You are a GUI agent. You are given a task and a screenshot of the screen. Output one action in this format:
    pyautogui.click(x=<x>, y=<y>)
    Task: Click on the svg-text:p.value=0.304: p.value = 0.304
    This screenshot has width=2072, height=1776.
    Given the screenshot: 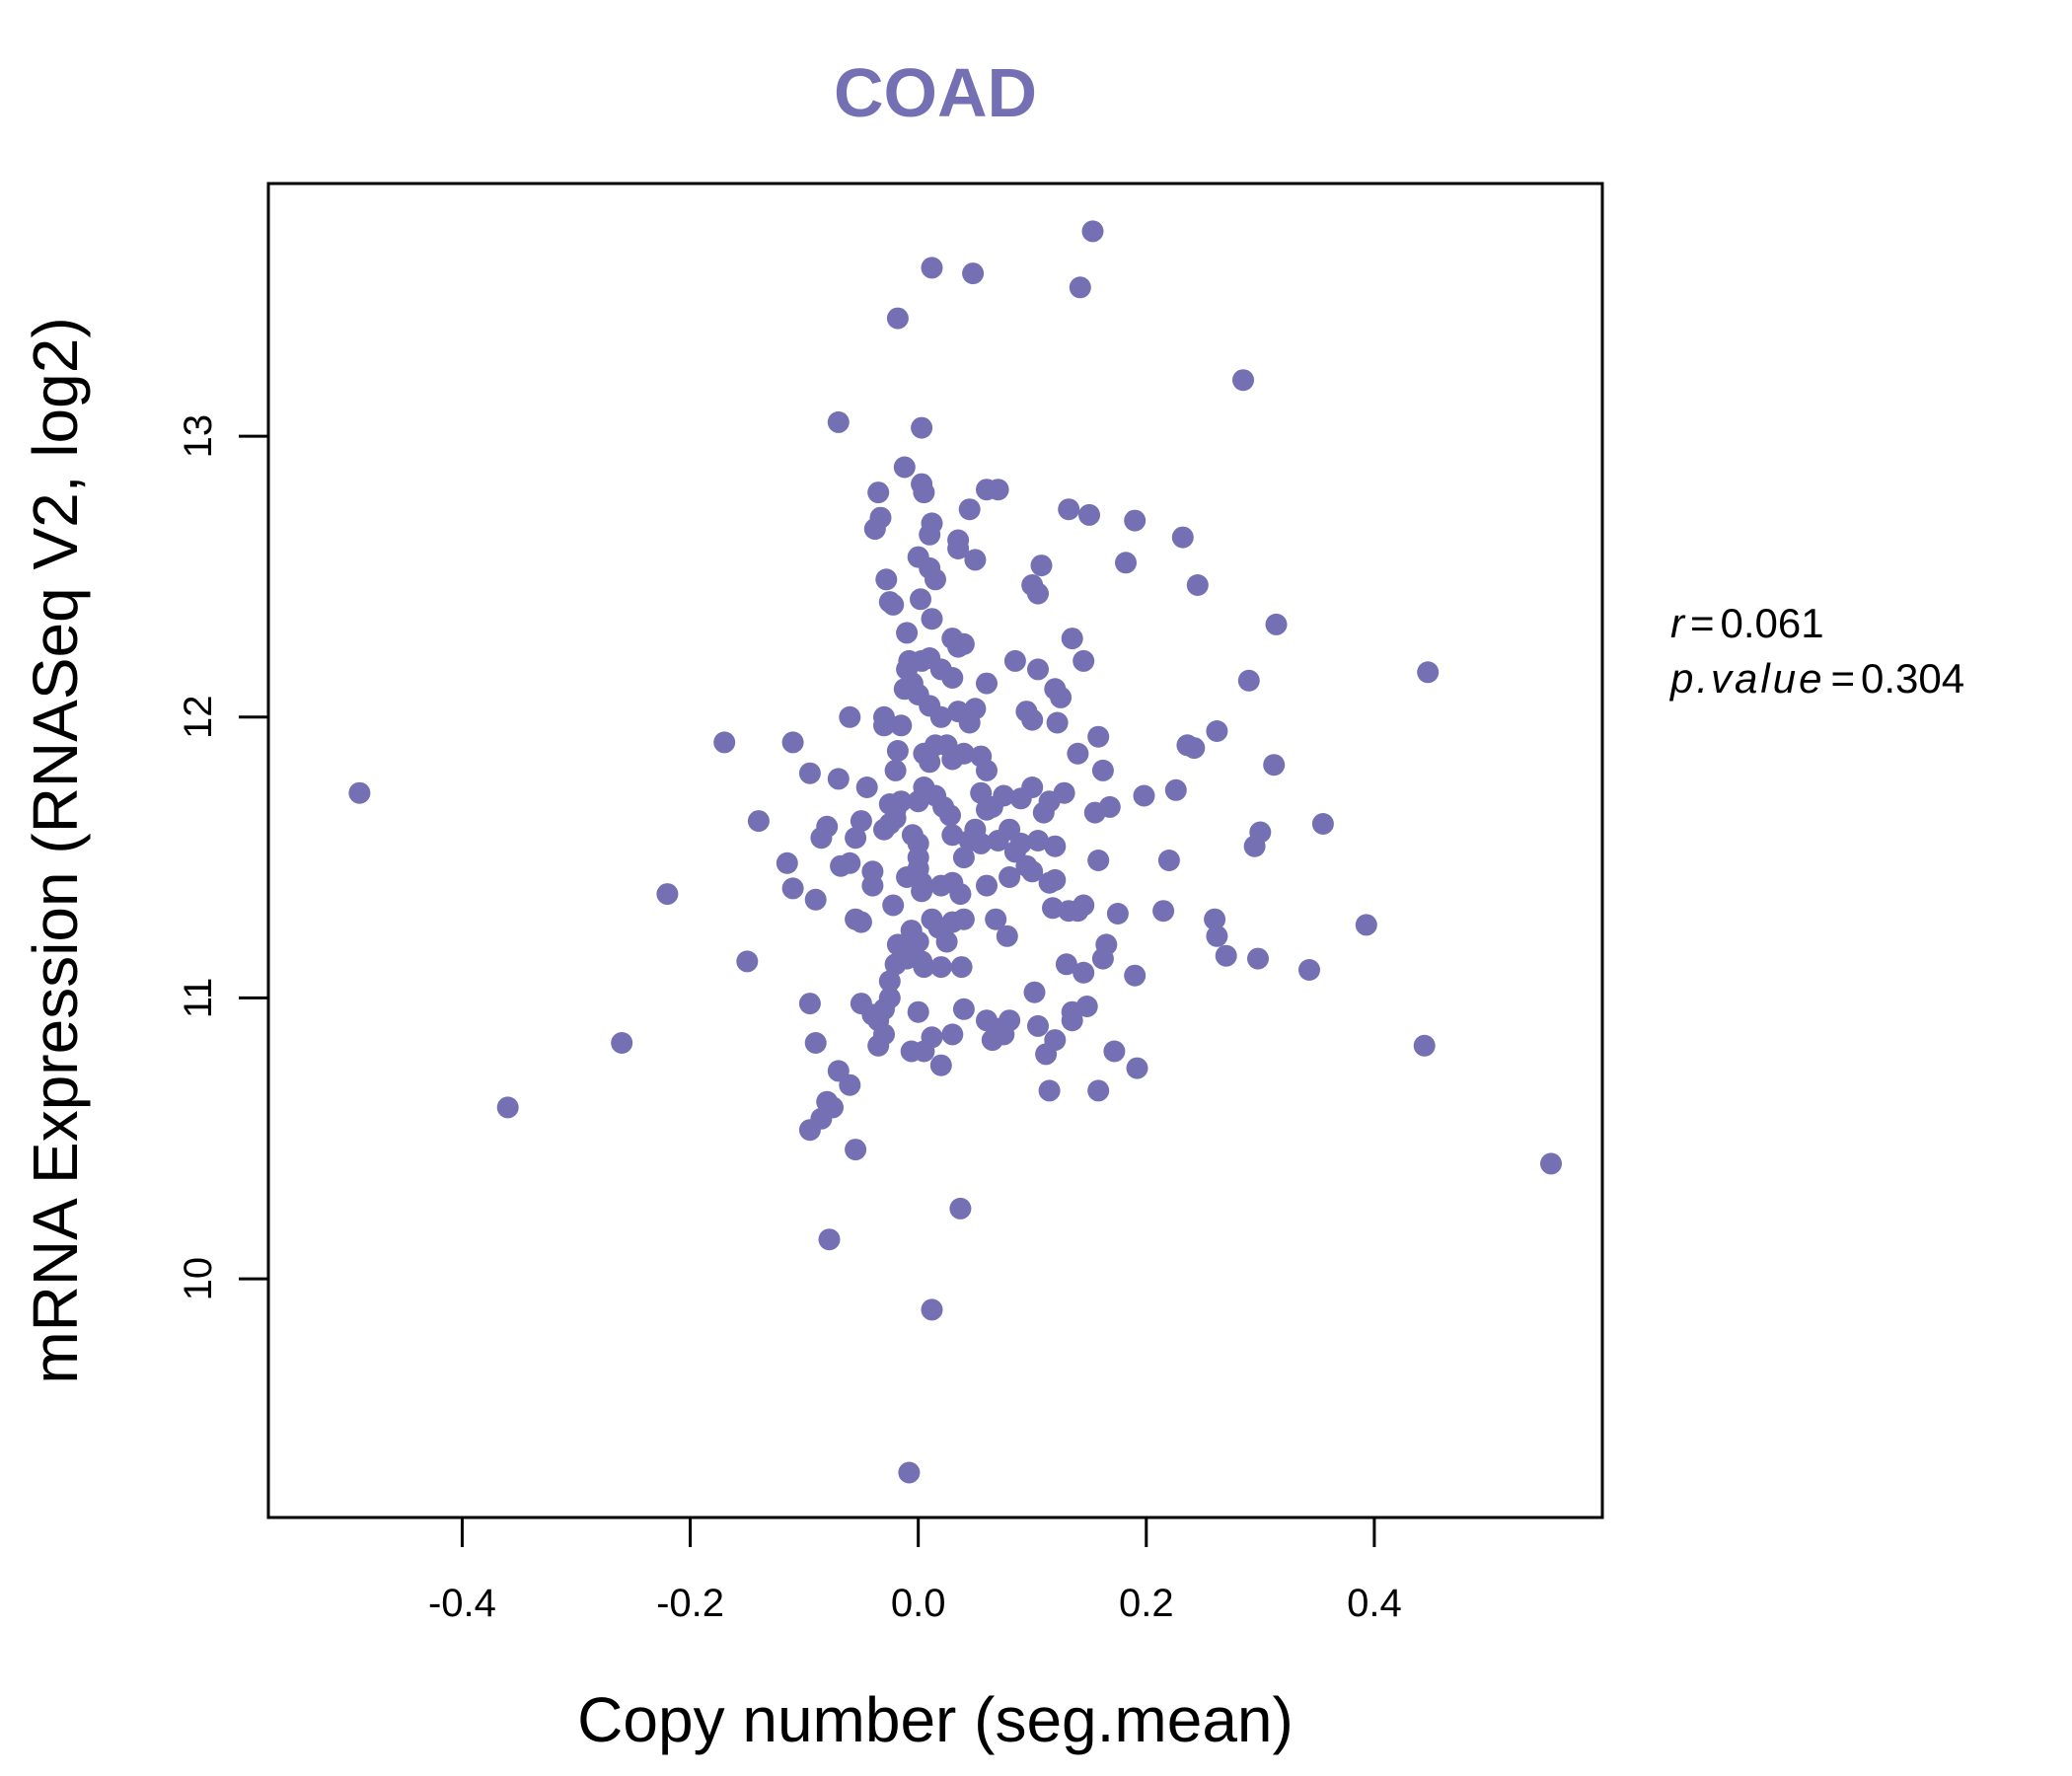 What is the action you would take?
    pyautogui.click(x=1816, y=679)
    